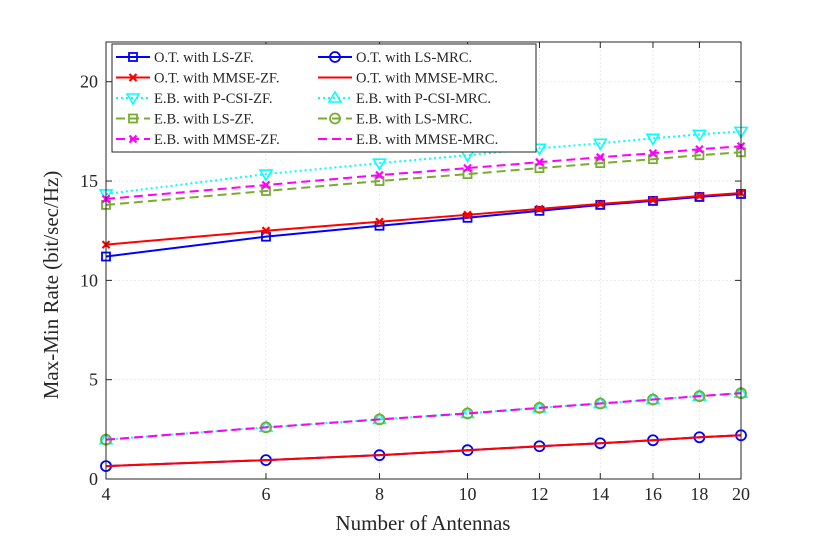 This screenshot has width=822, height=538. Describe the element at coordinates (89, 280) in the screenshot. I see `y-tick-label: 10` at that location.